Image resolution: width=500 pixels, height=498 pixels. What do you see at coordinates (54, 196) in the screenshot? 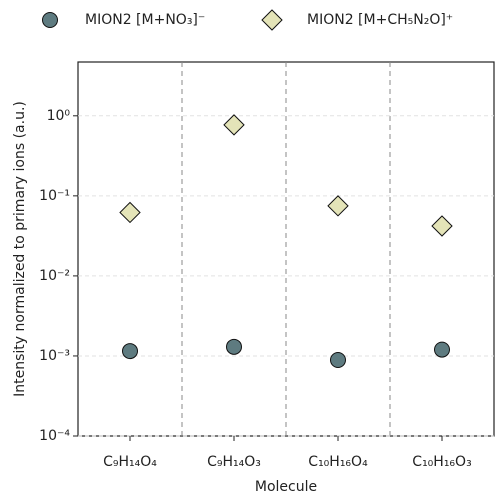
I see `y-tick-label: 10⁻¹` at bounding box center [54, 196].